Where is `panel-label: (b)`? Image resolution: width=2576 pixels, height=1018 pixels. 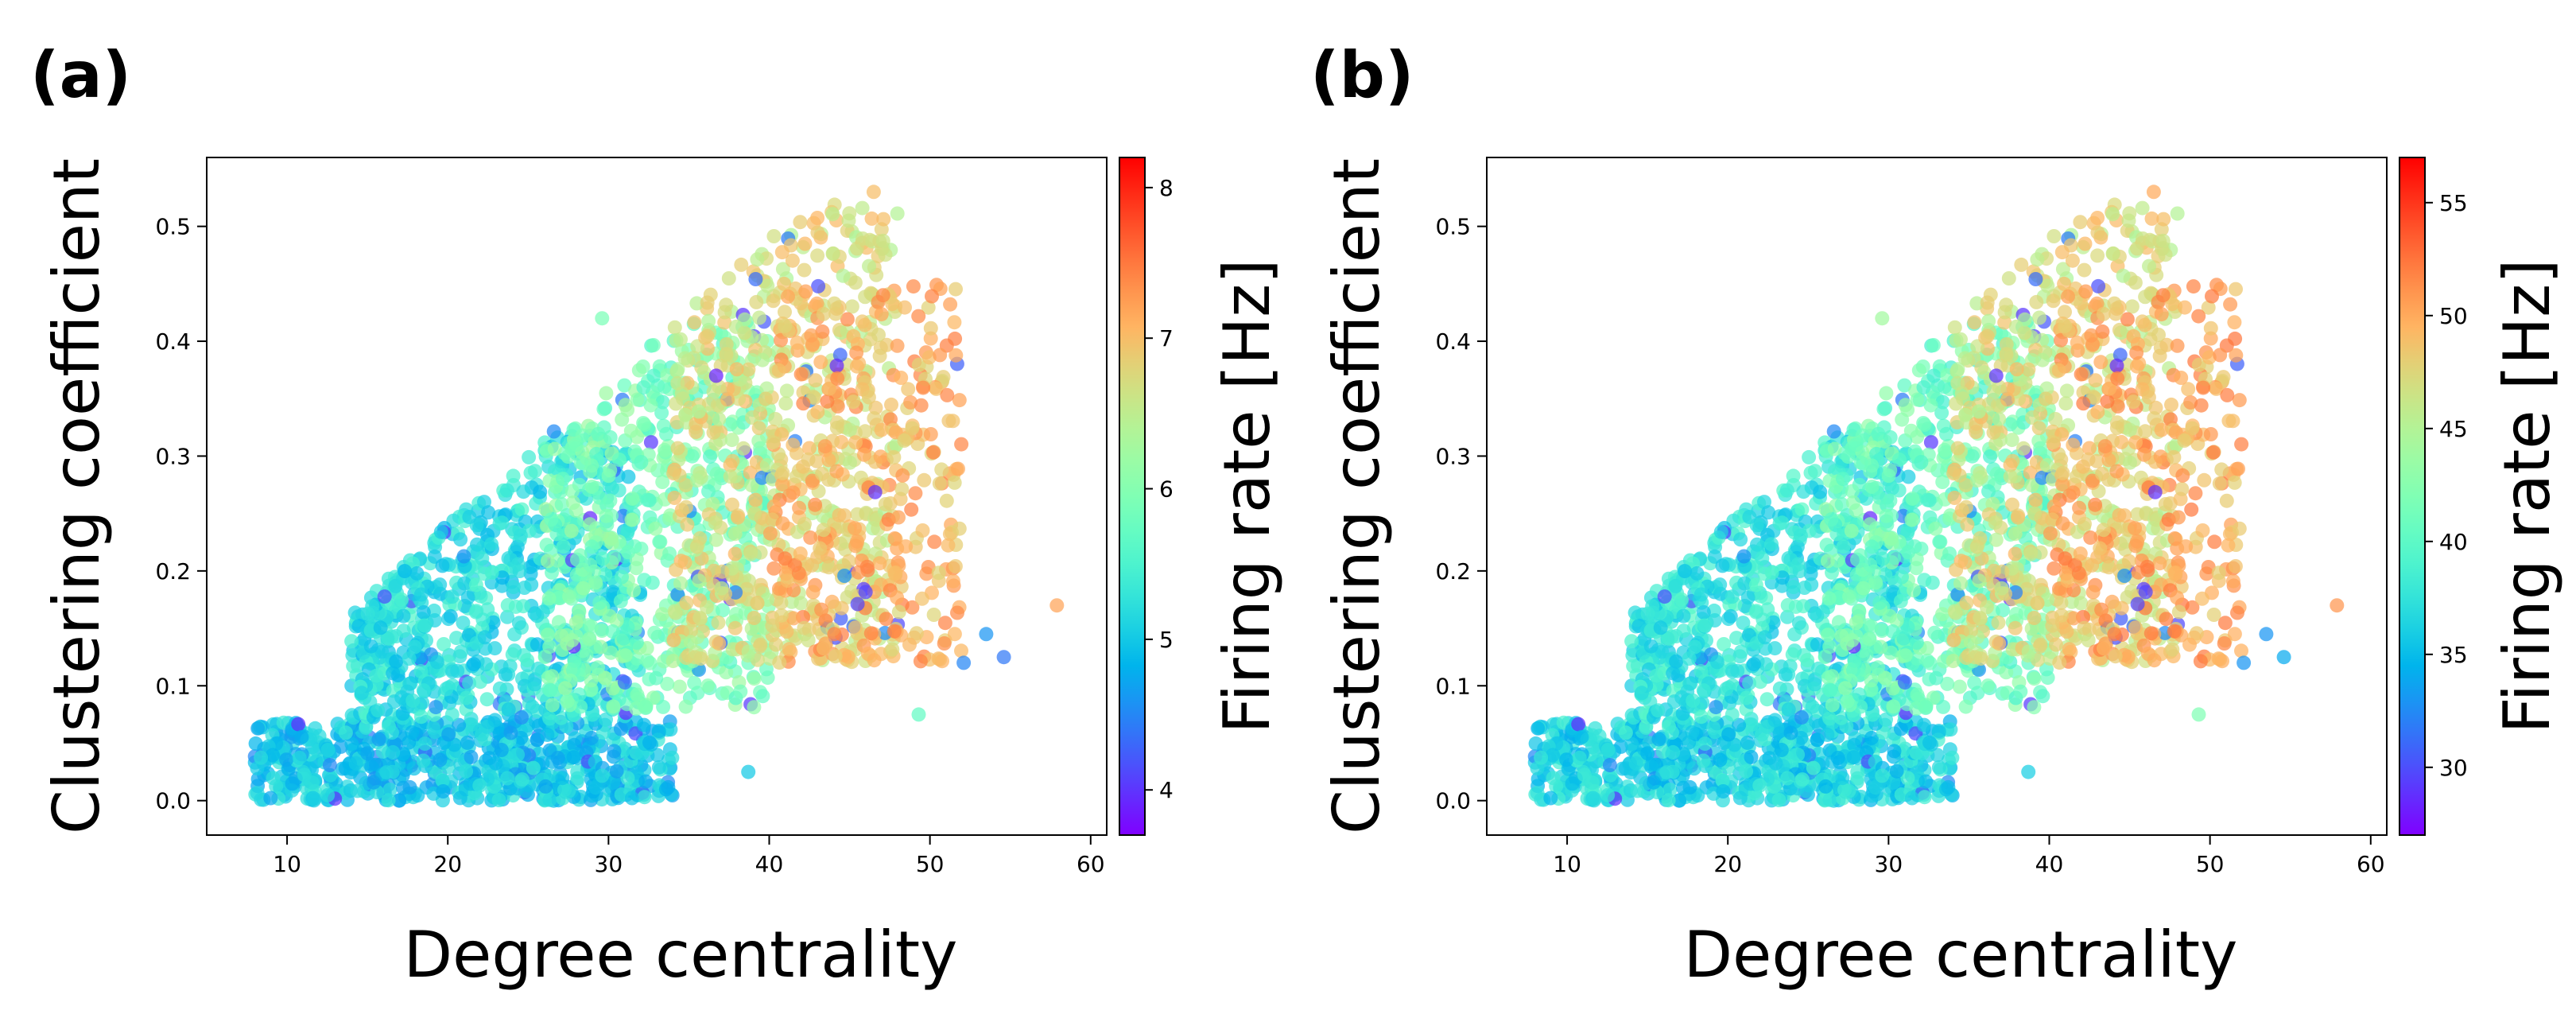 panel-label: (b) is located at coordinates (1362, 75).